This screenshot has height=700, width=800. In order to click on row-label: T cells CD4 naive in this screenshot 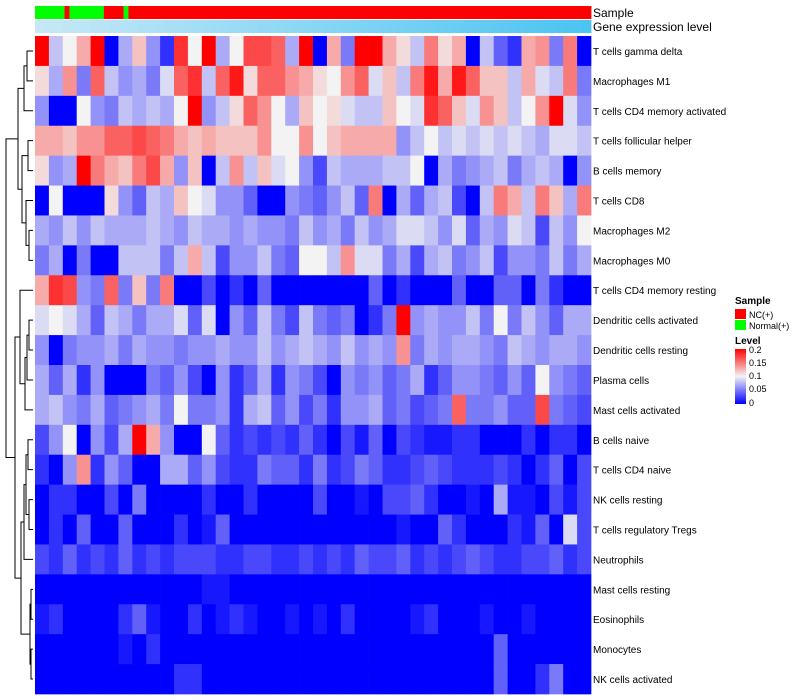, I will do `click(632, 471)`.